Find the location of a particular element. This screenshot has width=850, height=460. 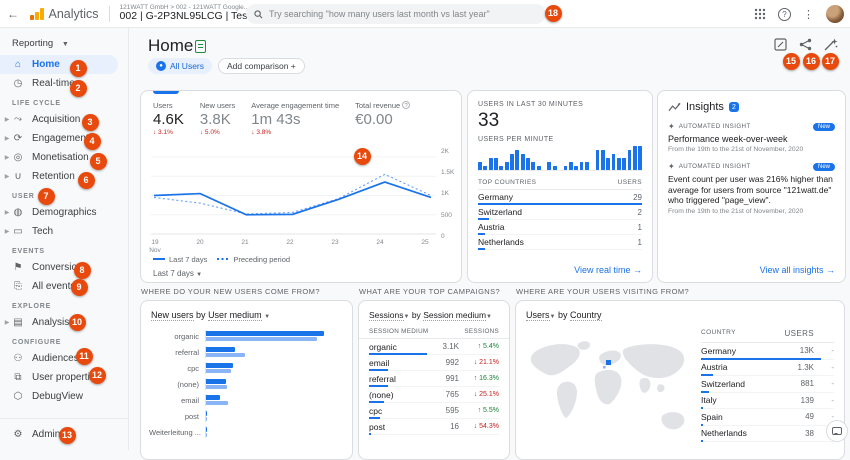

y-tick: 2K is located at coordinates (445, 151).